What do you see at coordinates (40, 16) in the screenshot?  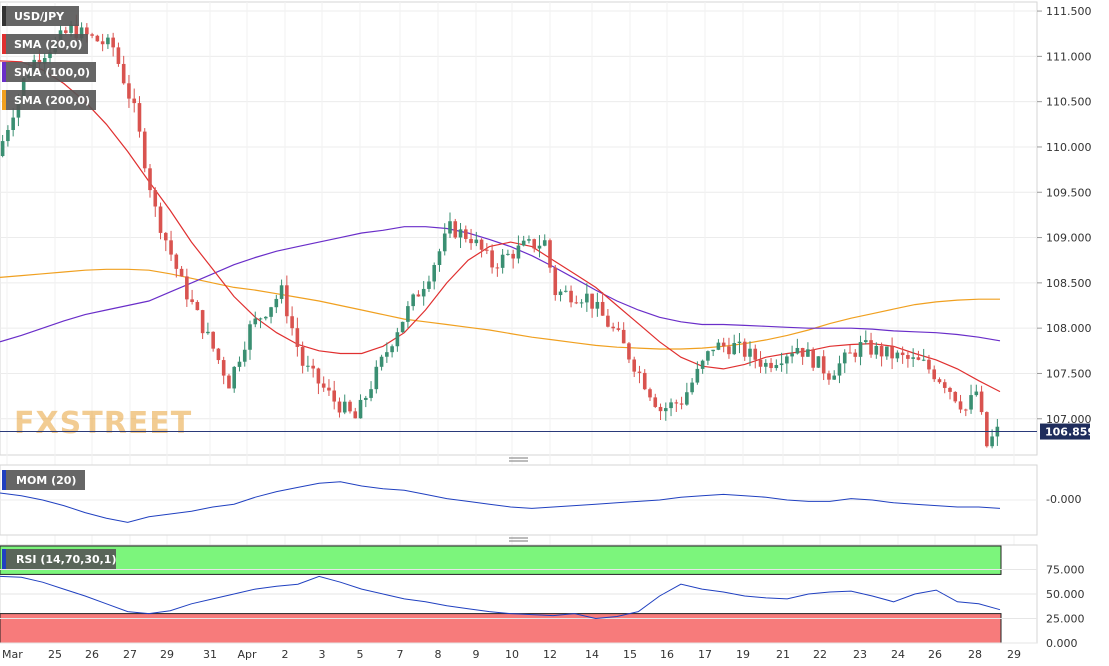 I see `legend-tag: USD/JPY` at bounding box center [40, 16].